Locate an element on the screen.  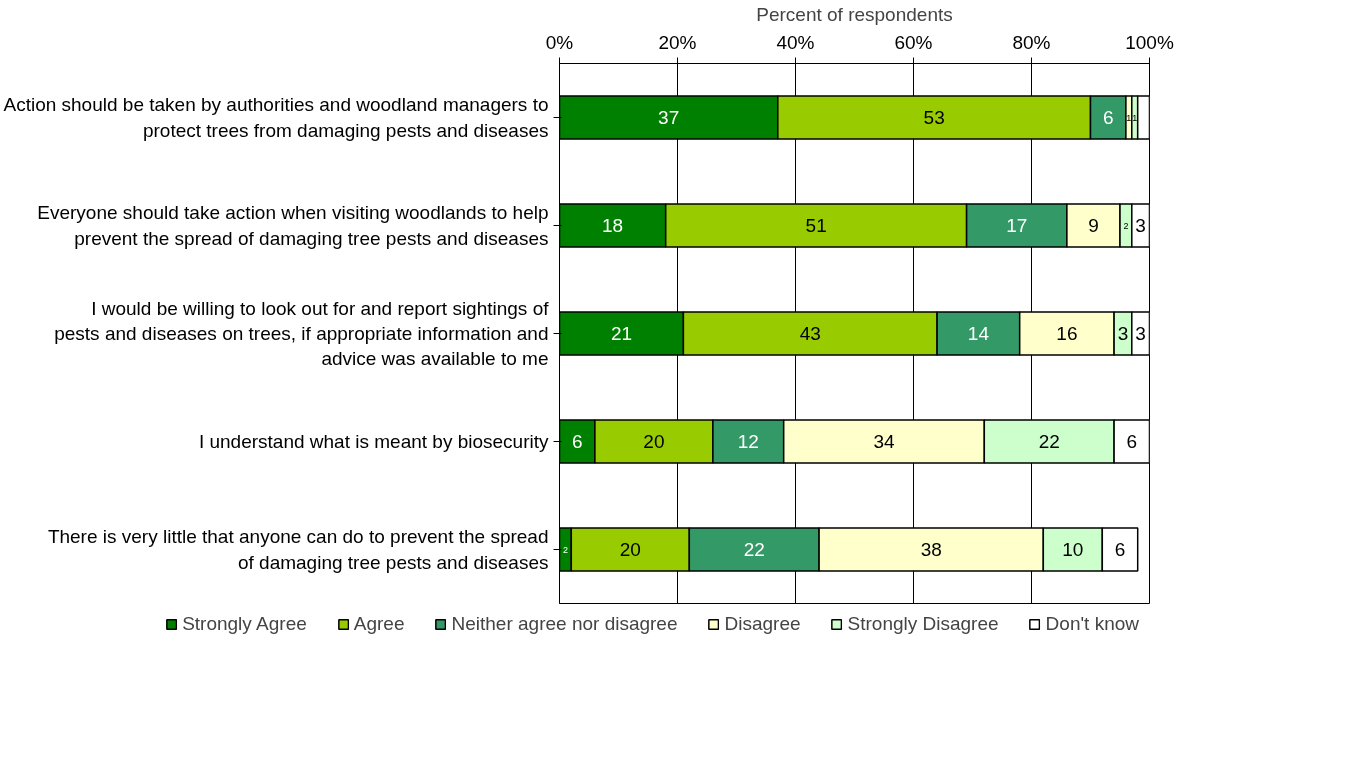
x-tick-label: 20% is located at coordinates (677, 42).